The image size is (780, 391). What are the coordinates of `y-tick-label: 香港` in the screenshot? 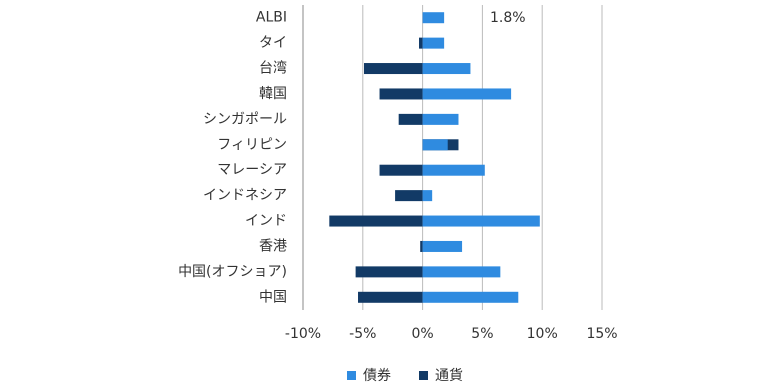 It's located at (273, 246).